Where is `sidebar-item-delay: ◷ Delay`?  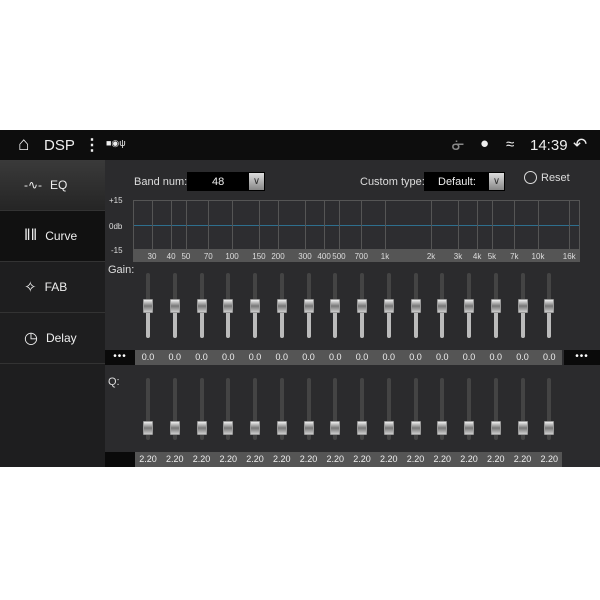 sidebar-item-delay: ◷ Delay is located at coordinates (52, 338).